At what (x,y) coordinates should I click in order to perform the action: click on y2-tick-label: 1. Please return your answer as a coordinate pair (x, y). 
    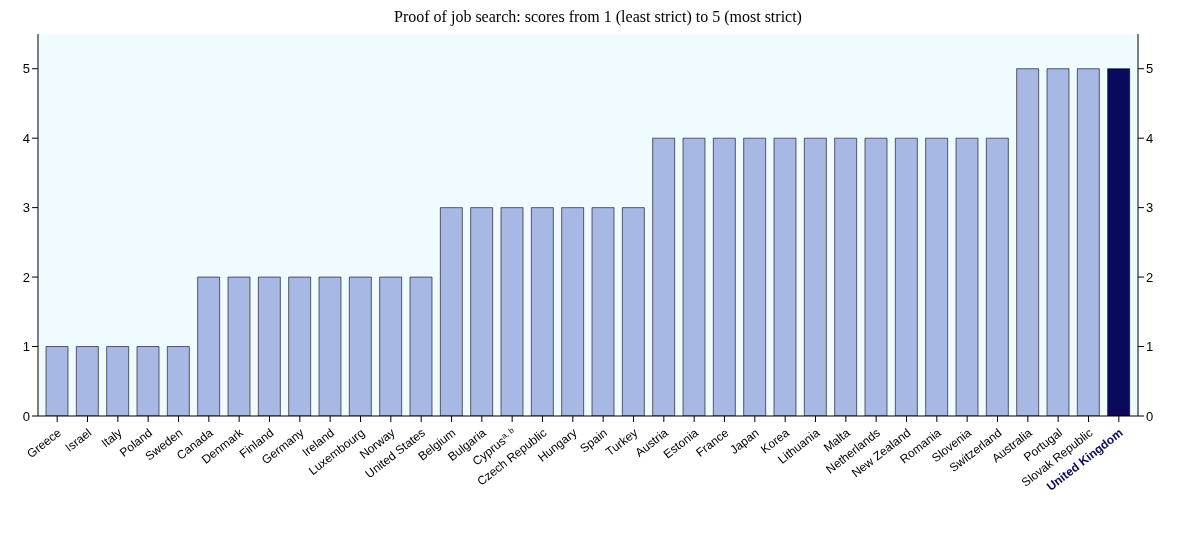
    Looking at the image, I should click on (1150, 347).